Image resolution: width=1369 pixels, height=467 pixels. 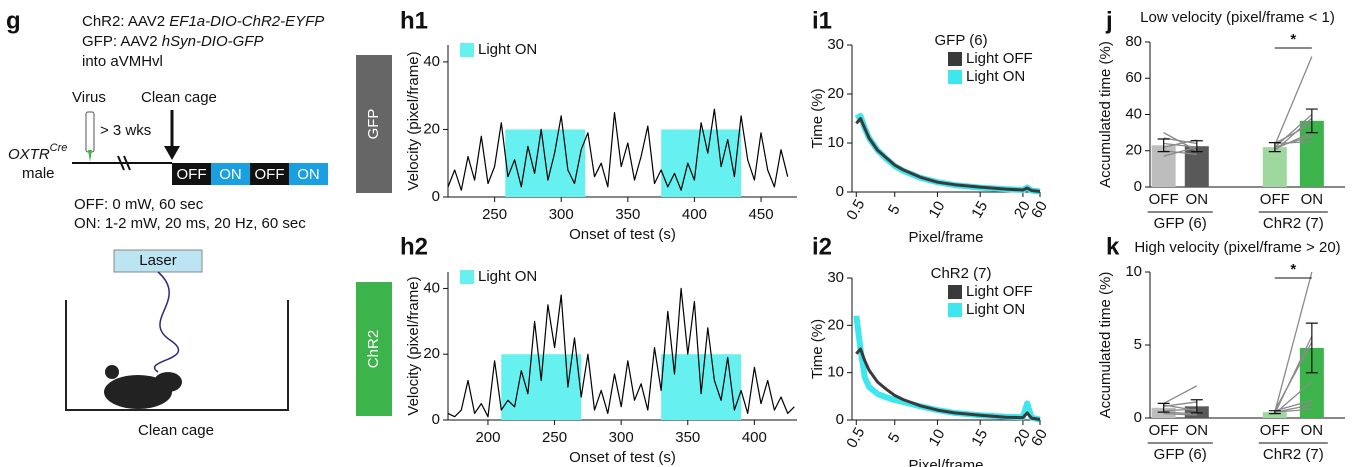 I want to click on x-tick-label: 5, so click(x=894, y=210).